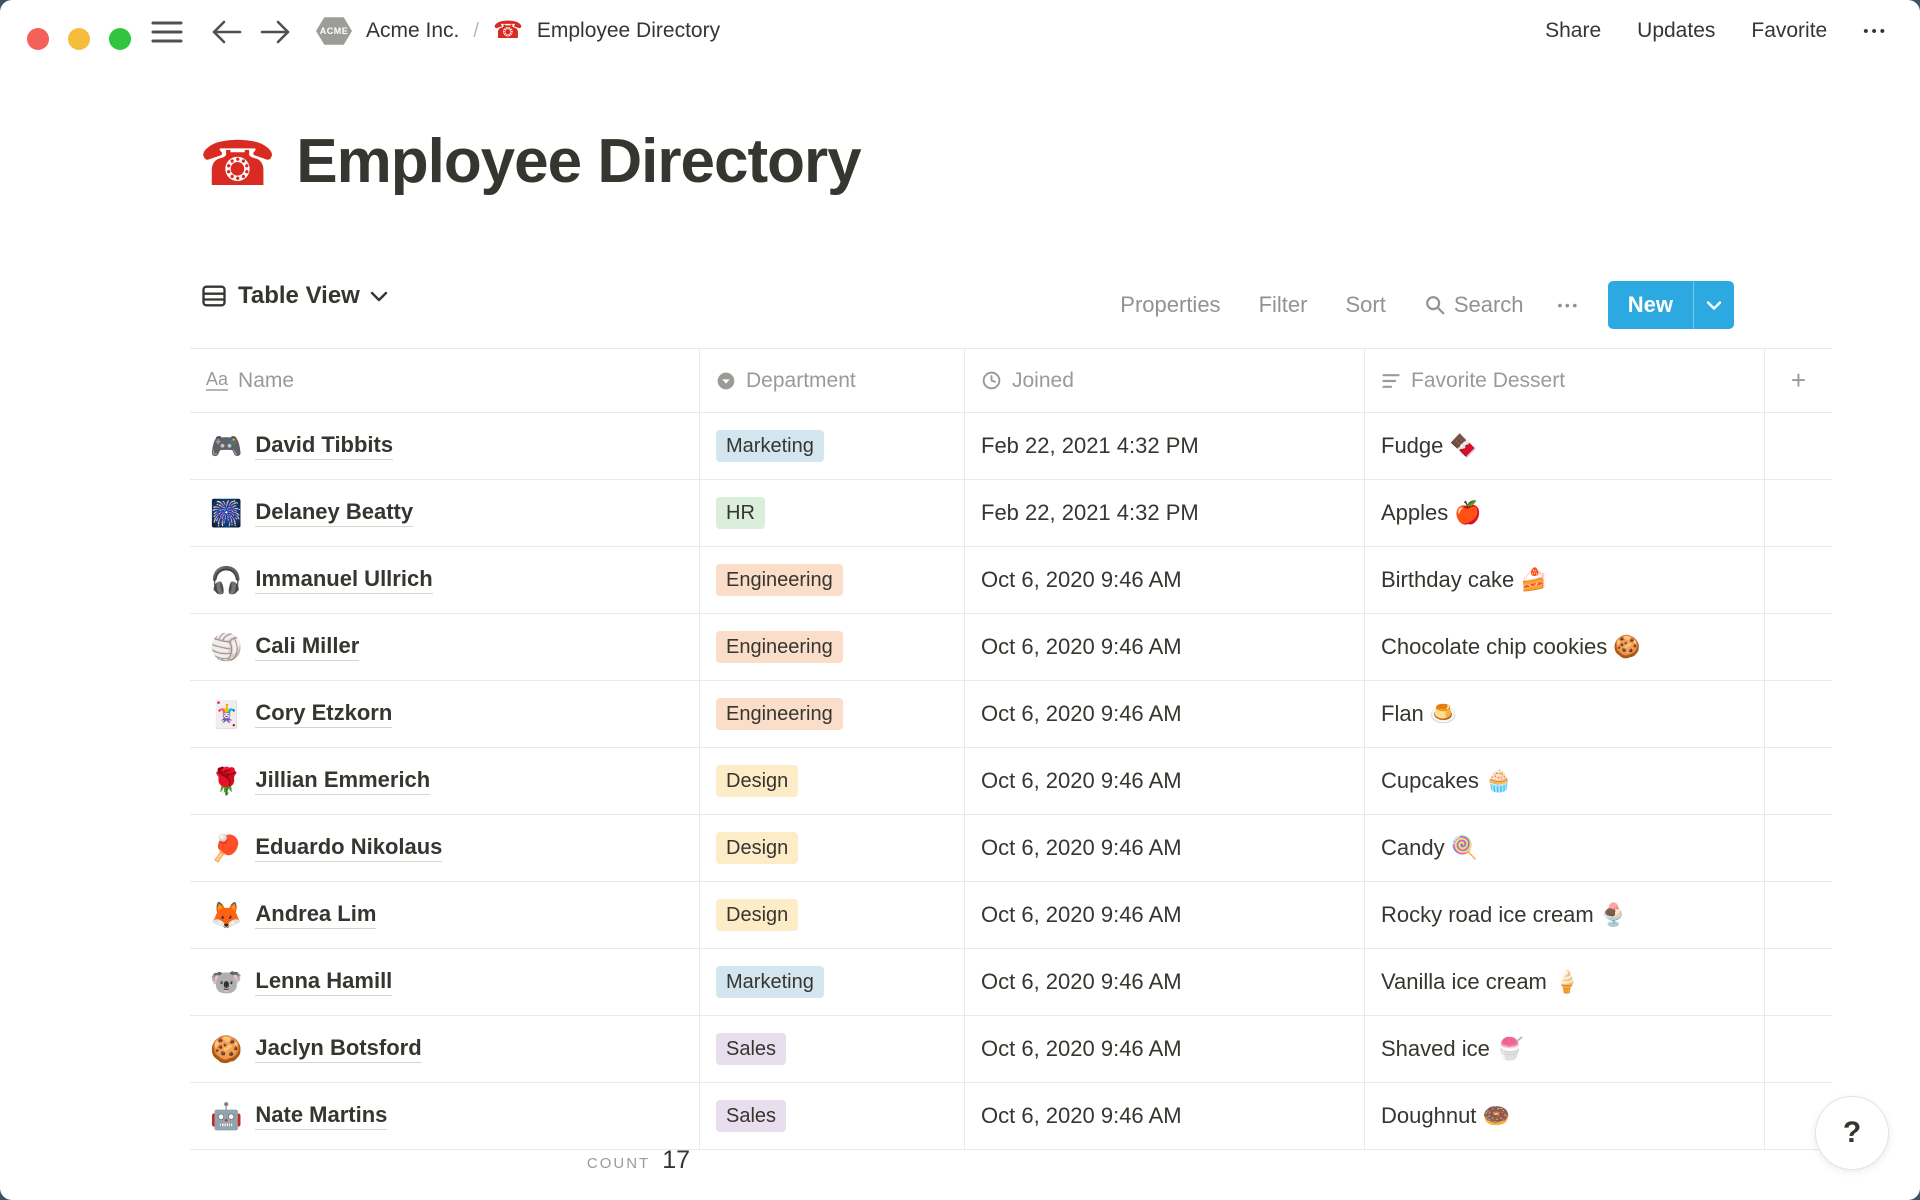 The height and width of the screenshot is (1200, 1920). Describe the element at coordinates (507, 30) in the screenshot. I see `page-emoji-icon: ☎` at that location.